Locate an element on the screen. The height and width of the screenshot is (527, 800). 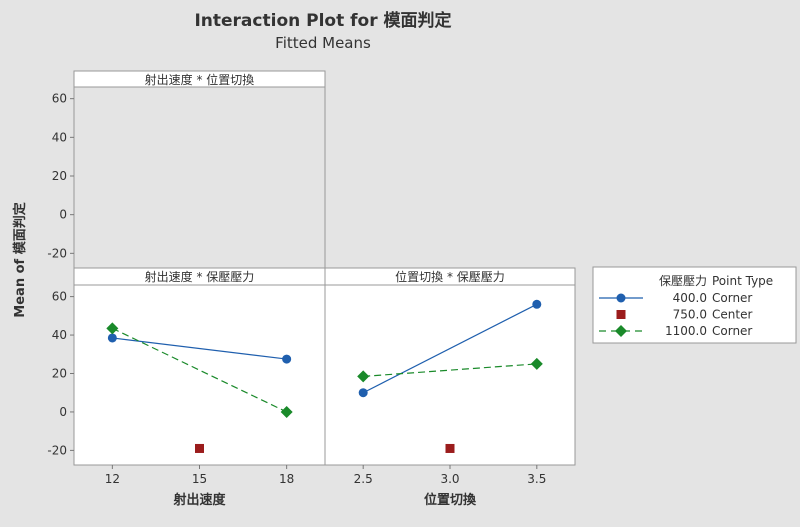
x-axis-label: 射出速度 is located at coordinates (199, 500).